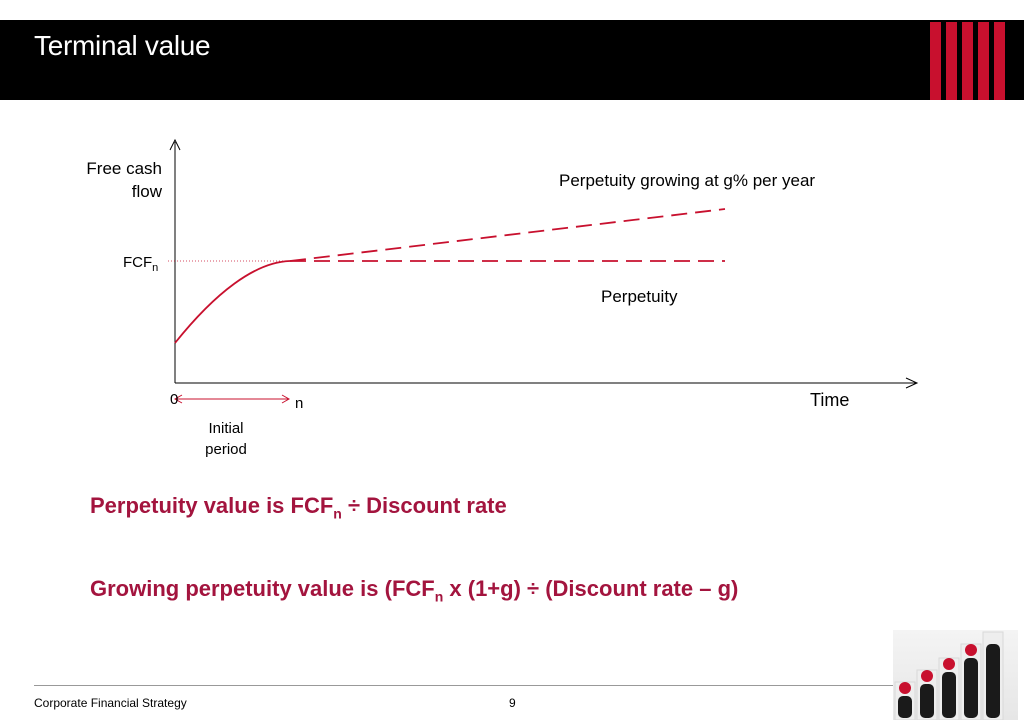 This screenshot has width=1024, height=725. I want to click on perpetuity-formula-prefix: Perpetuity value is FCF, so click(212, 505).